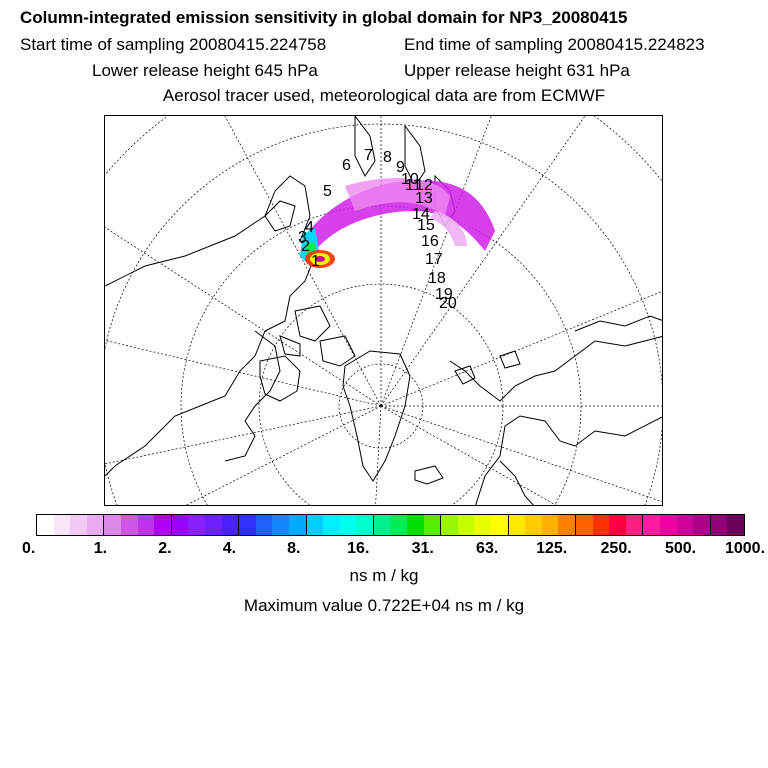 The width and height of the screenshot is (768, 768). Describe the element at coordinates (437, 278) in the screenshot. I see `trajectory-label-18: 18` at that location.